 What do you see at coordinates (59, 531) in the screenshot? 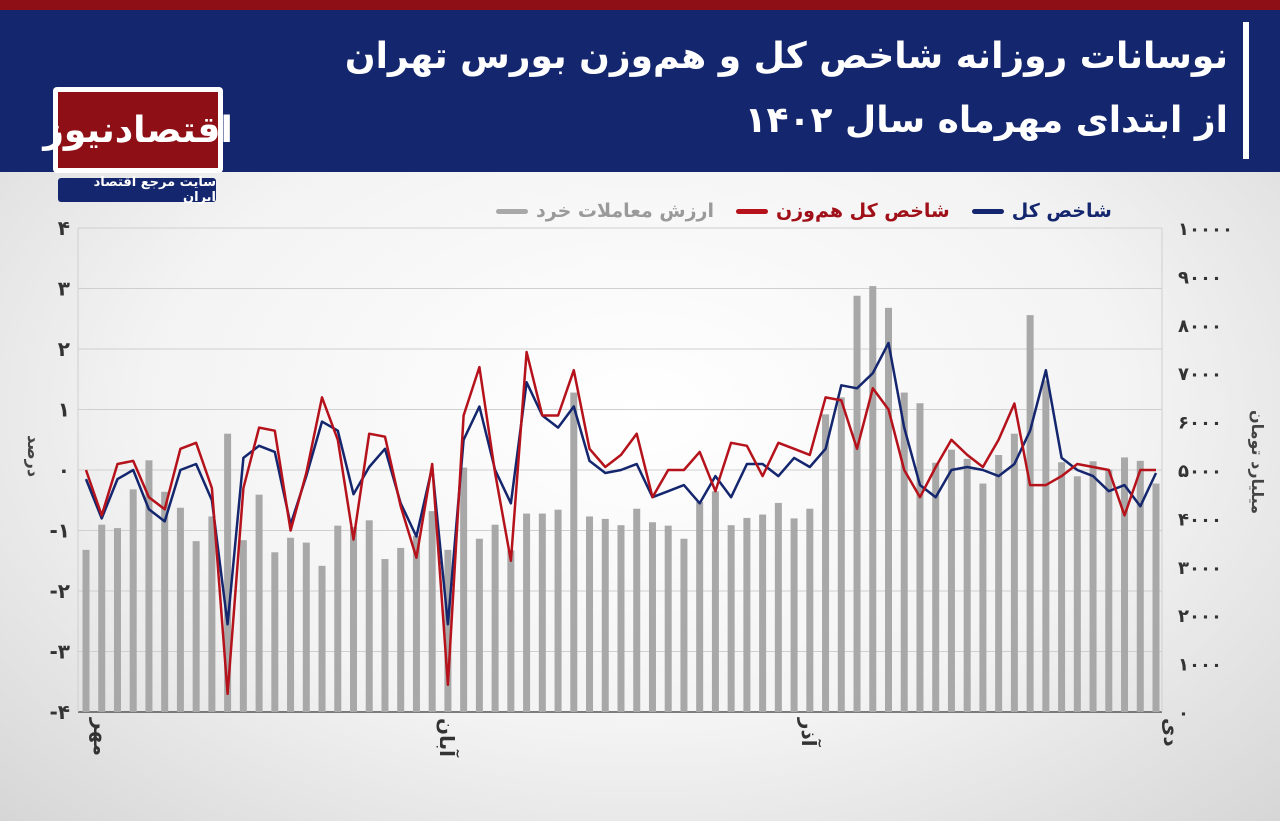
I see `y-left-tick-label: -۱` at bounding box center [59, 531].